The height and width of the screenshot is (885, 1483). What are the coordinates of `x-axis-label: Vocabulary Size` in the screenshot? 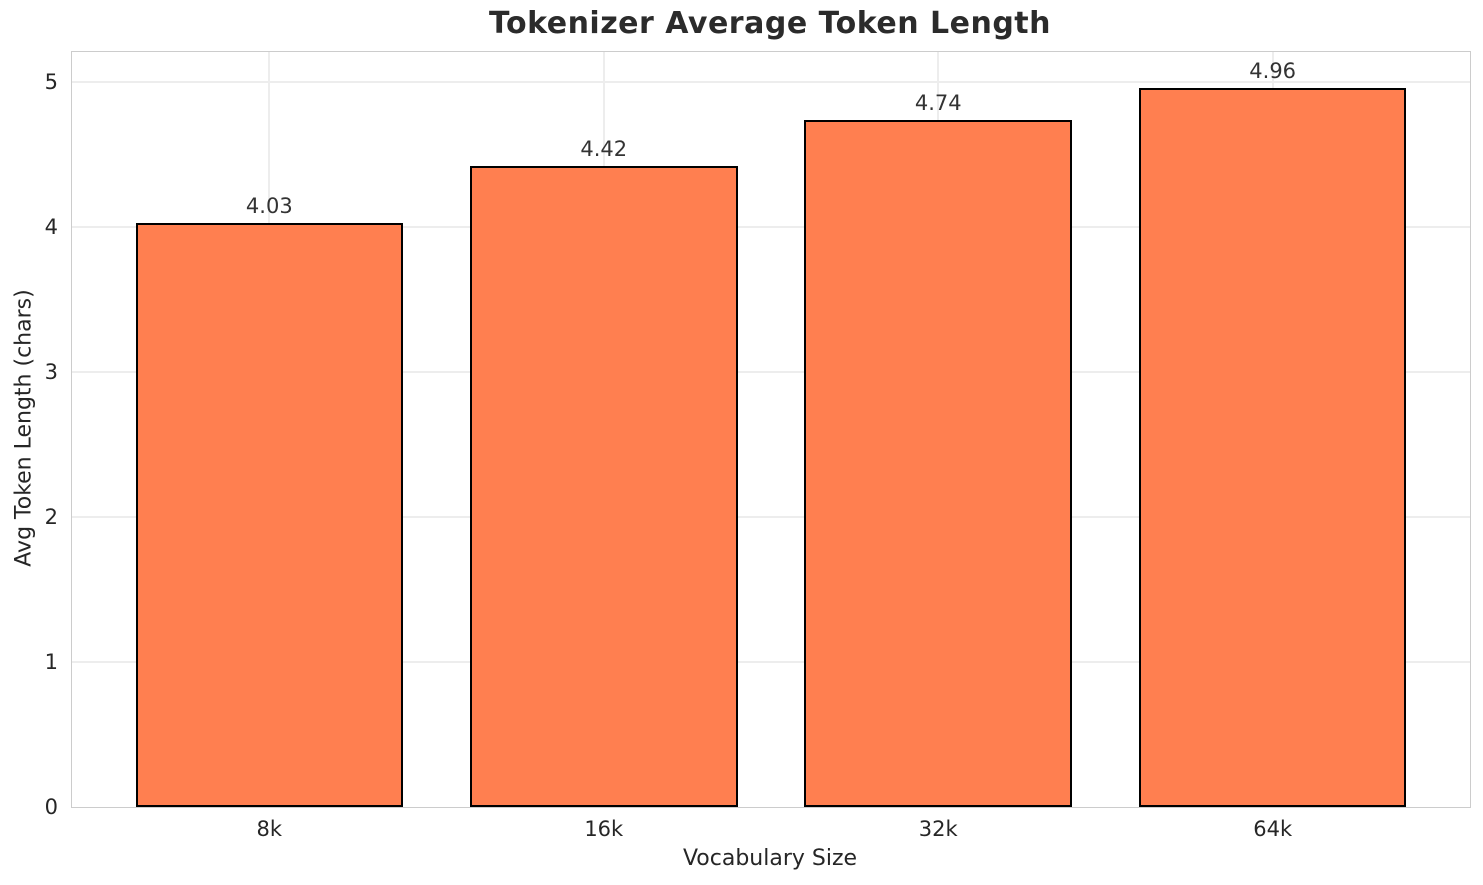 It's located at (770, 858).